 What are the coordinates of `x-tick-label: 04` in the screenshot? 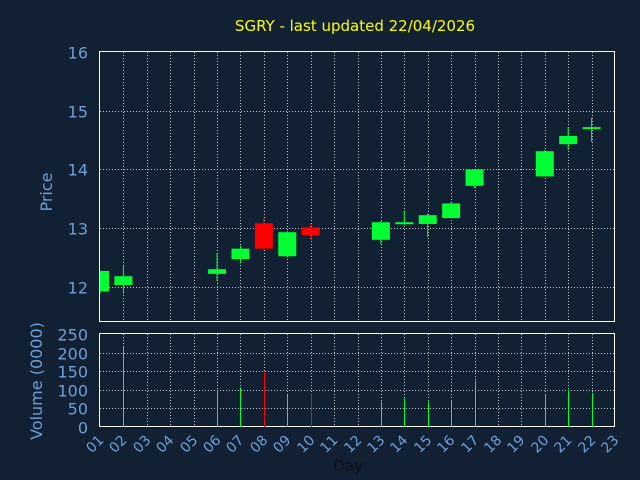 It's located at (165, 444).